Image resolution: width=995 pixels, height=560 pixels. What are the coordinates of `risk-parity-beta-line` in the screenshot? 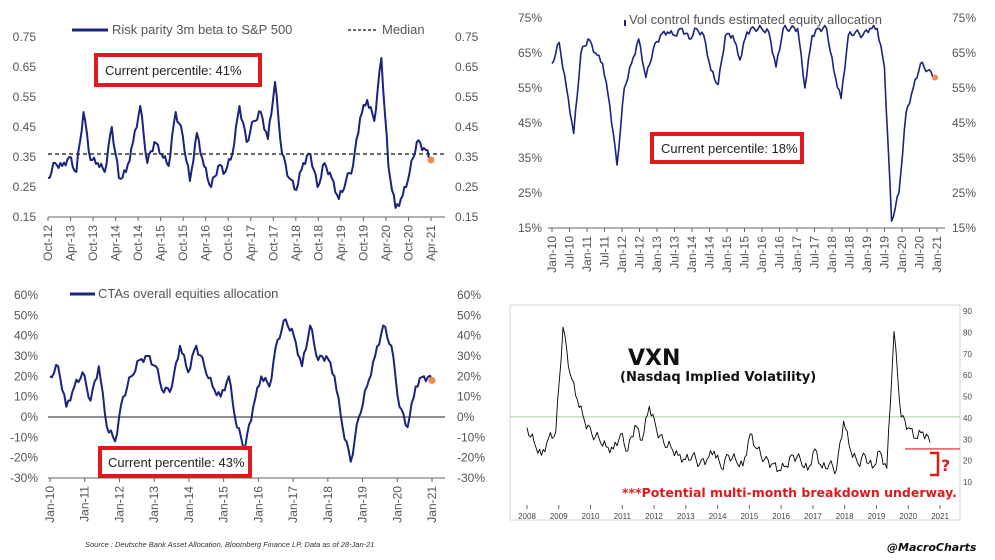 It's located at (239, 133).